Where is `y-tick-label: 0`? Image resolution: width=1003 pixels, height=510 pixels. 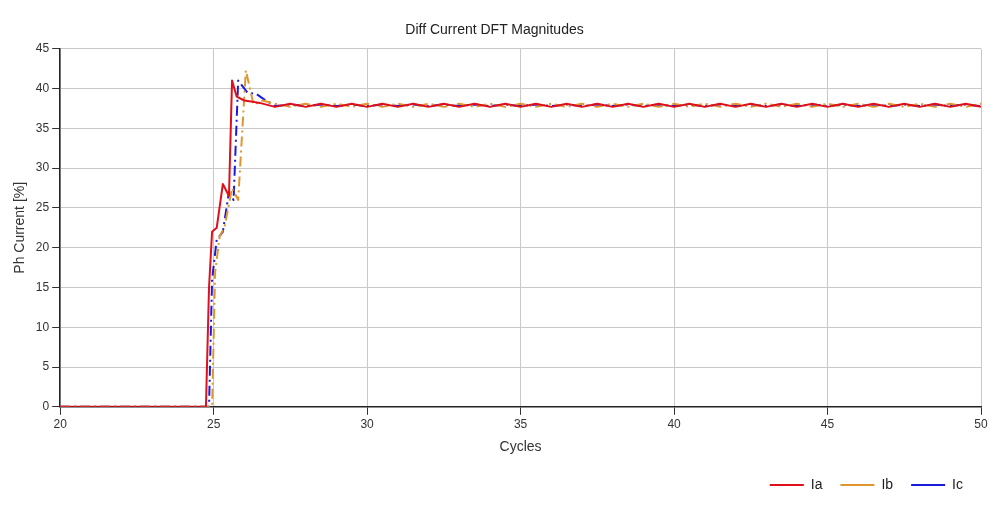
y-tick-label: 0 is located at coordinates (46, 406).